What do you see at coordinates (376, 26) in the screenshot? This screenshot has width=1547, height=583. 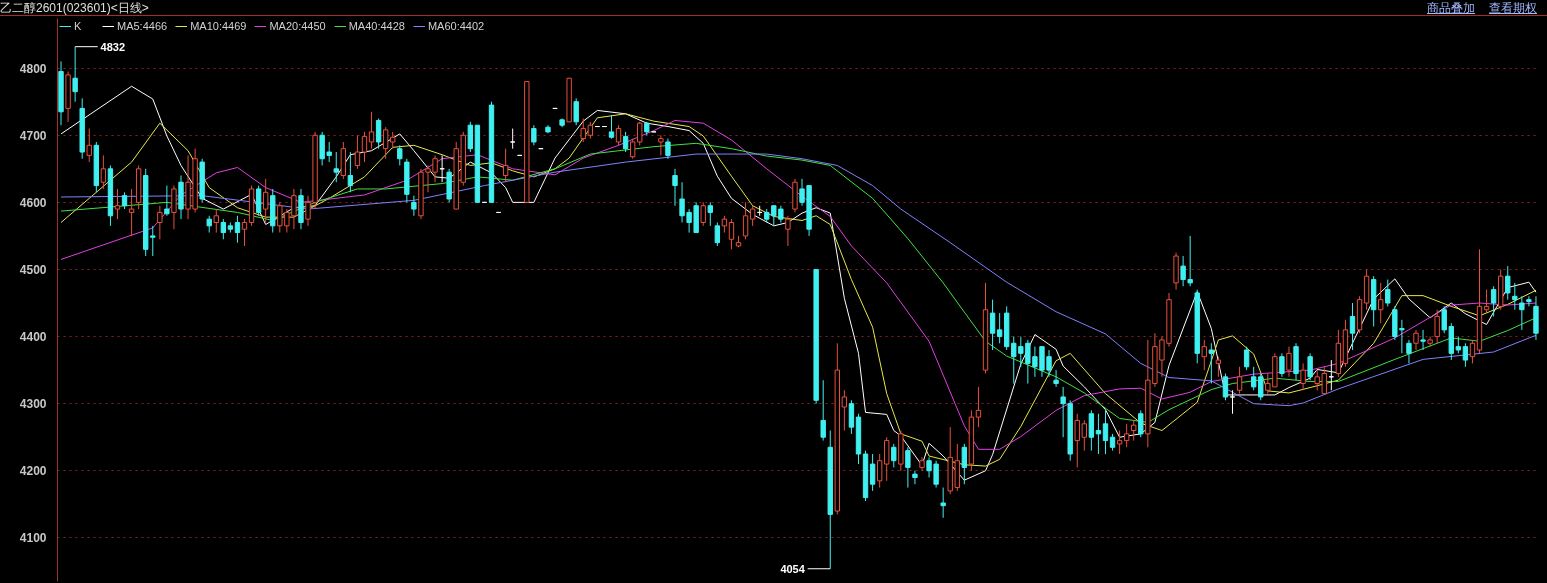 I see `legend-label: MA40:4428` at bounding box center [376, 26].